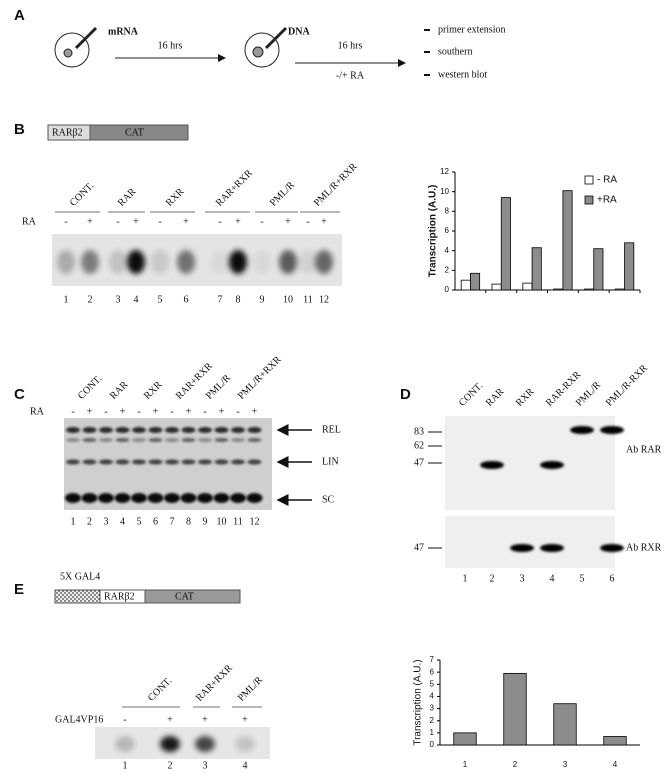  What do you see at coordinates (192, 596) in the screenshot?
I see `construct-box` at bounding box center [192, 596].